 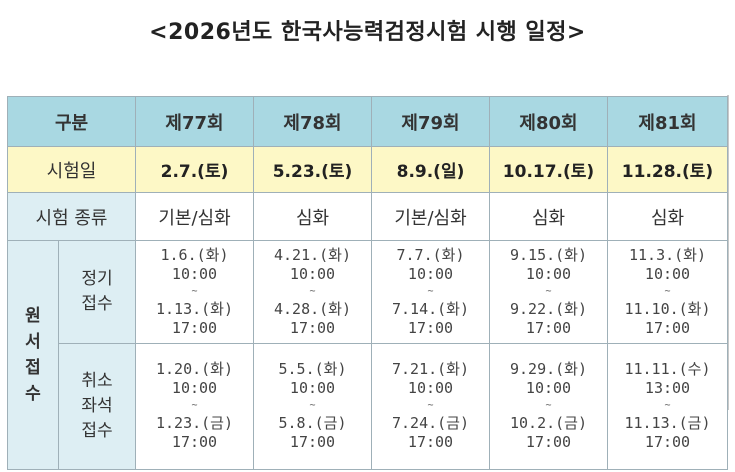 What do you see at coordinates (312, 254) in the screenshot?
I see `period-start-date: 4.21.(화)` at bounding box center [312, 254].